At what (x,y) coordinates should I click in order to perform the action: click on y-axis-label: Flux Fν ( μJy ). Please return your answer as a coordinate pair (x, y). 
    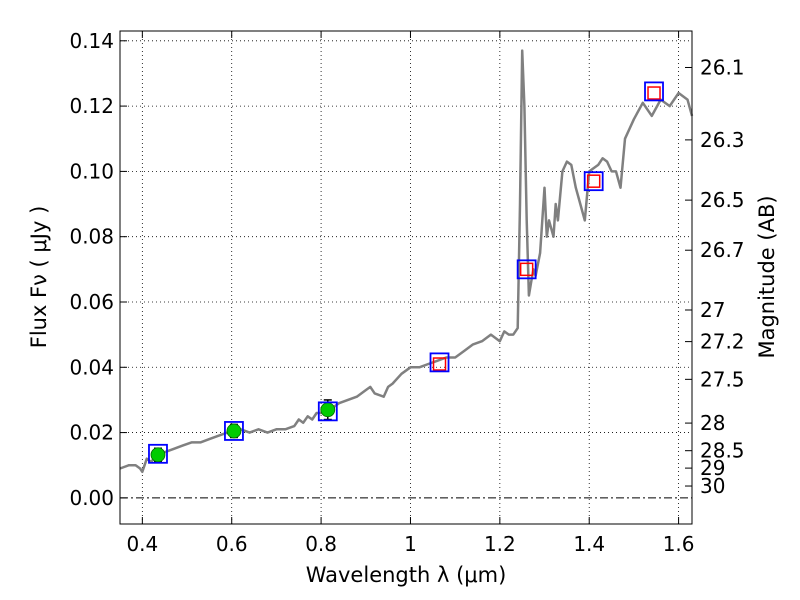
    Looking at the image, I should click on (39, 277).